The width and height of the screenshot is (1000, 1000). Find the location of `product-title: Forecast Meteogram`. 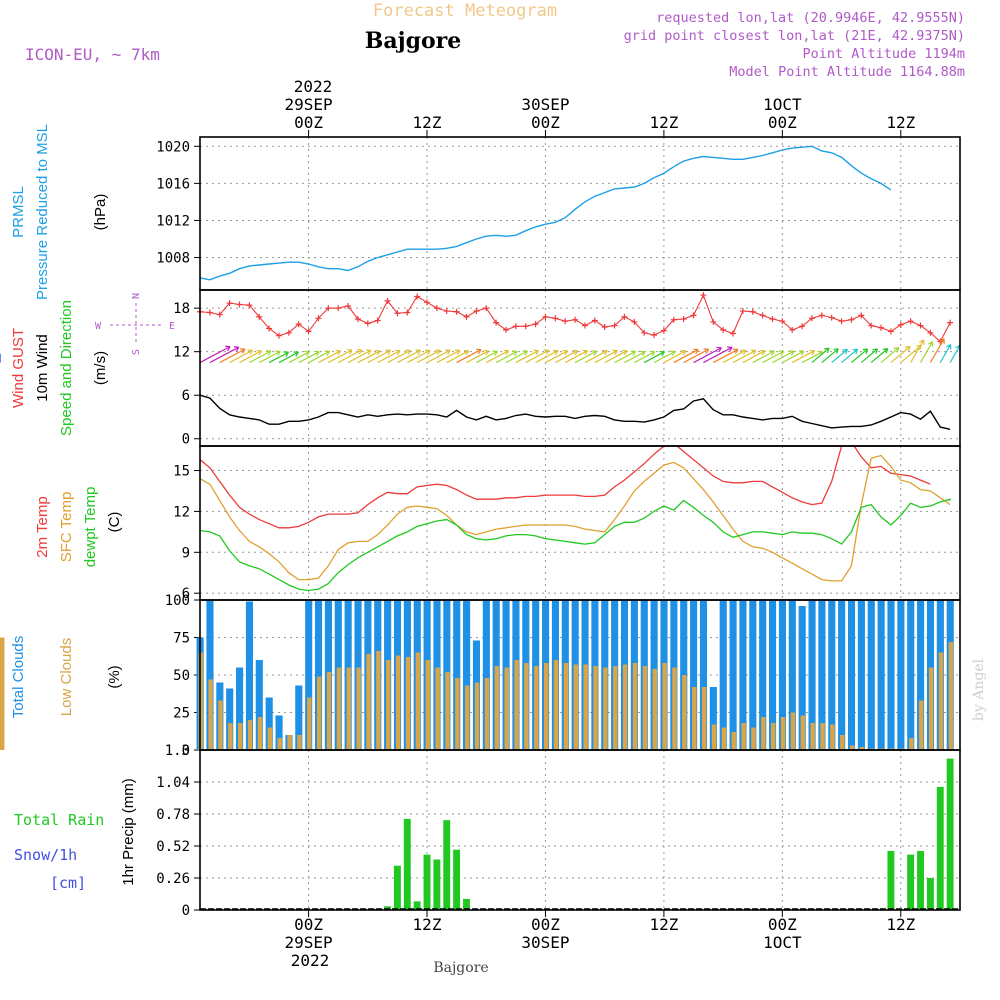

product-title: Forecast Meteogram is located at coordinates (465, 11).